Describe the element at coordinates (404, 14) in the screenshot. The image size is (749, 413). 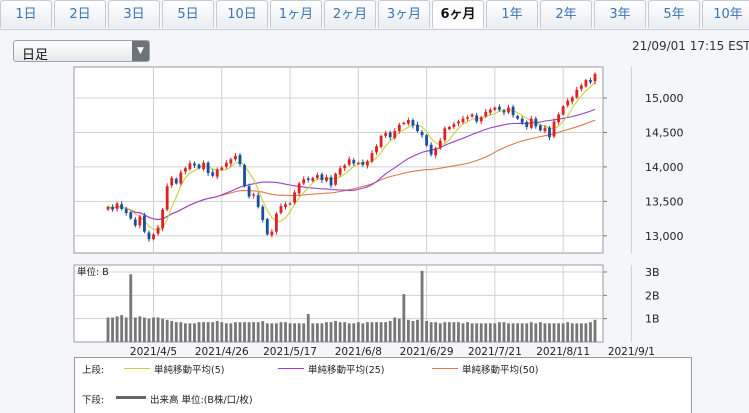
I see `tab-7: 3ヶ月` at that location.